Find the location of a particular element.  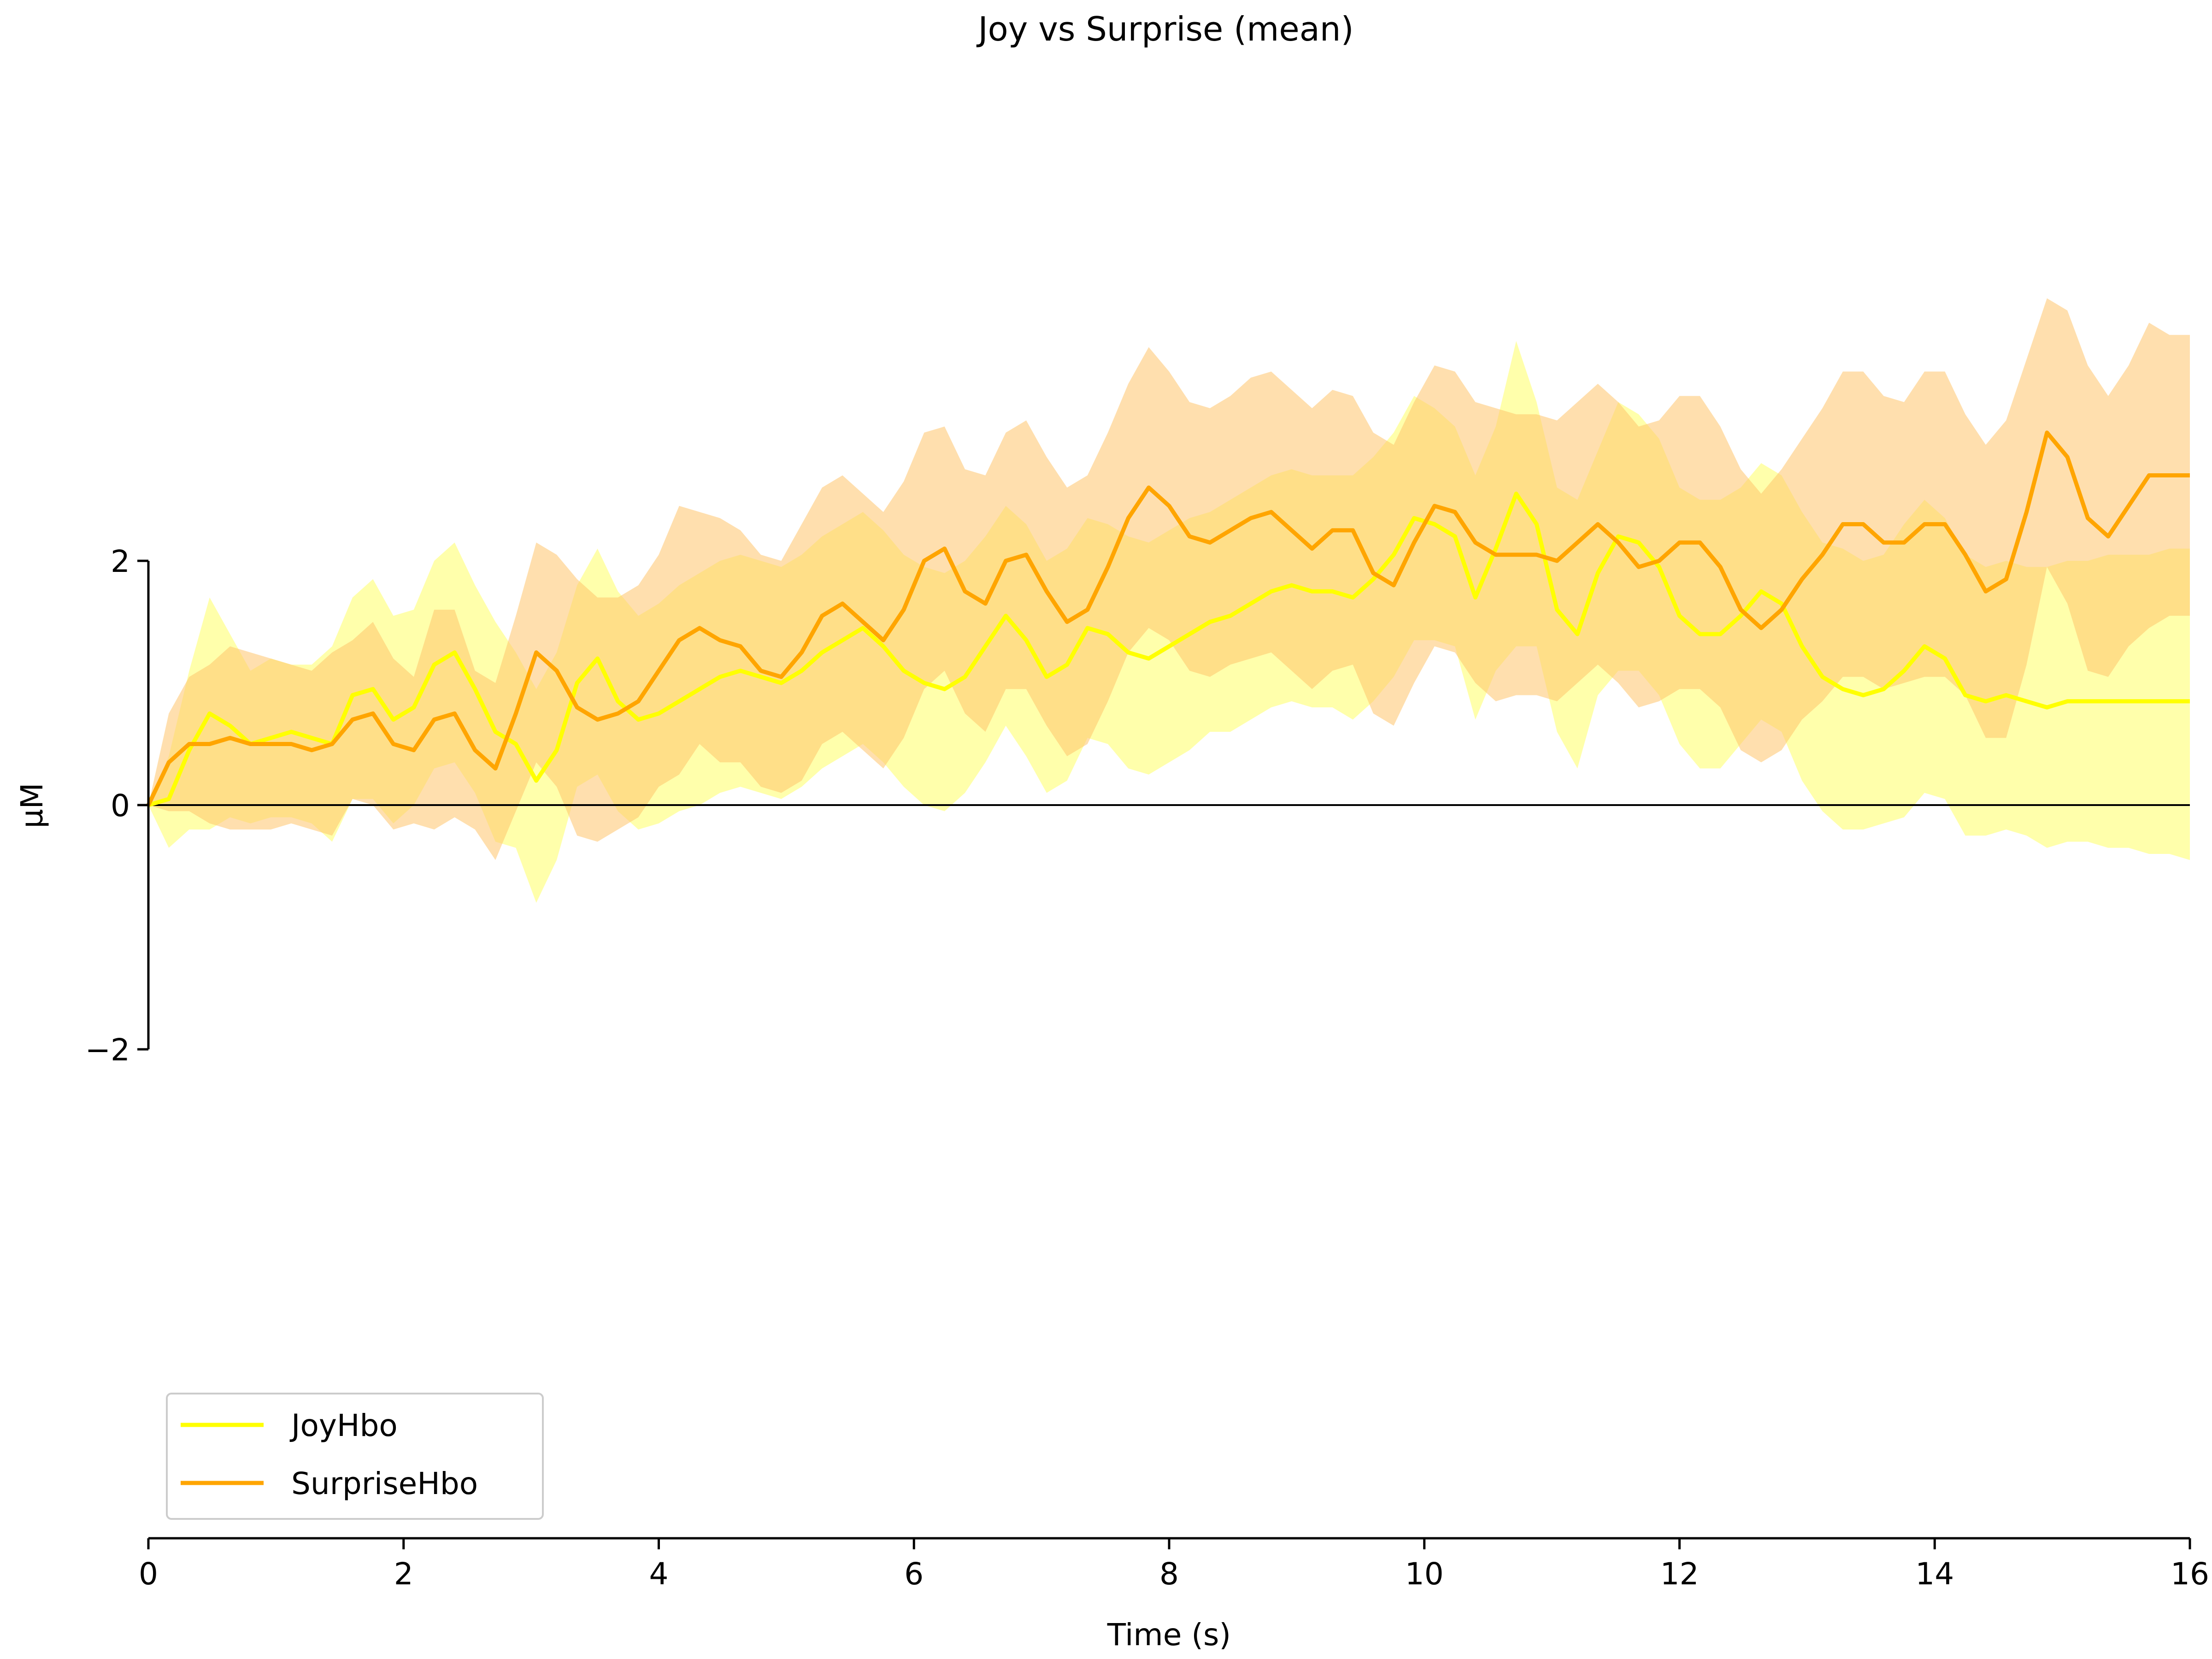

legend-label-JoyHbo: JoyHbo is located at coordinates (343, 1425).